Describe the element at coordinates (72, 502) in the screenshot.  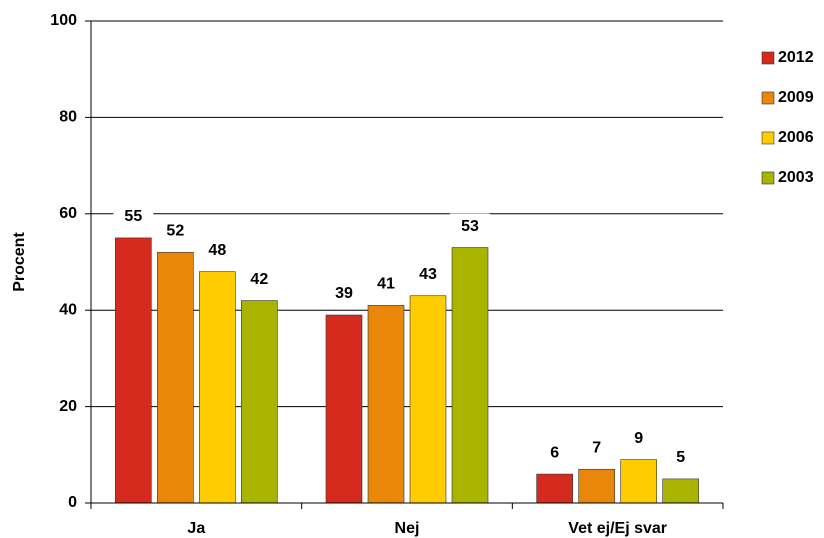
I see `y-tick-label: 0` at that location.